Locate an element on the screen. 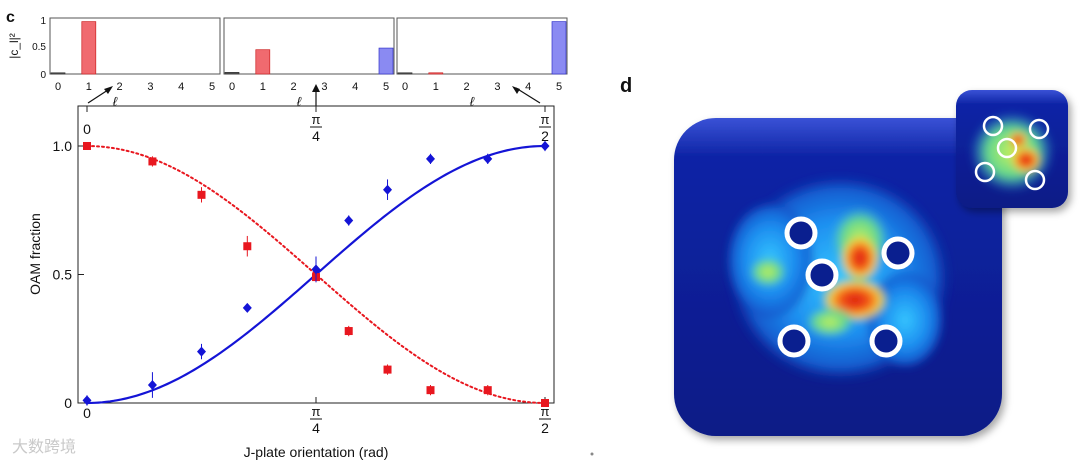 This screenshot has width=1080, height=465. x-axis-label: J-plate orientation (rad) is located at coordinates (316, 452).